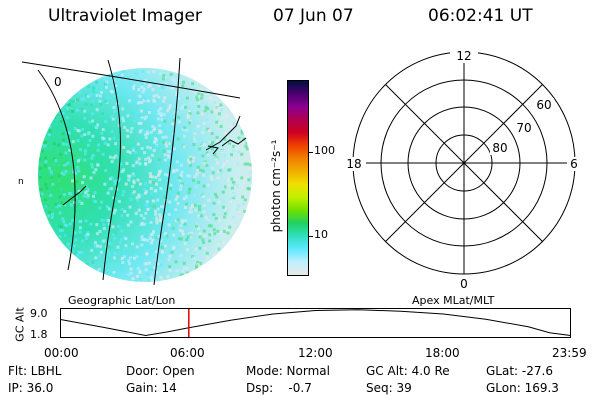 The image size is (600, 400). Describe the element at coordinates (187, 353) in the screenshot. I see `alt-xtick-1: 06:00` at that location.